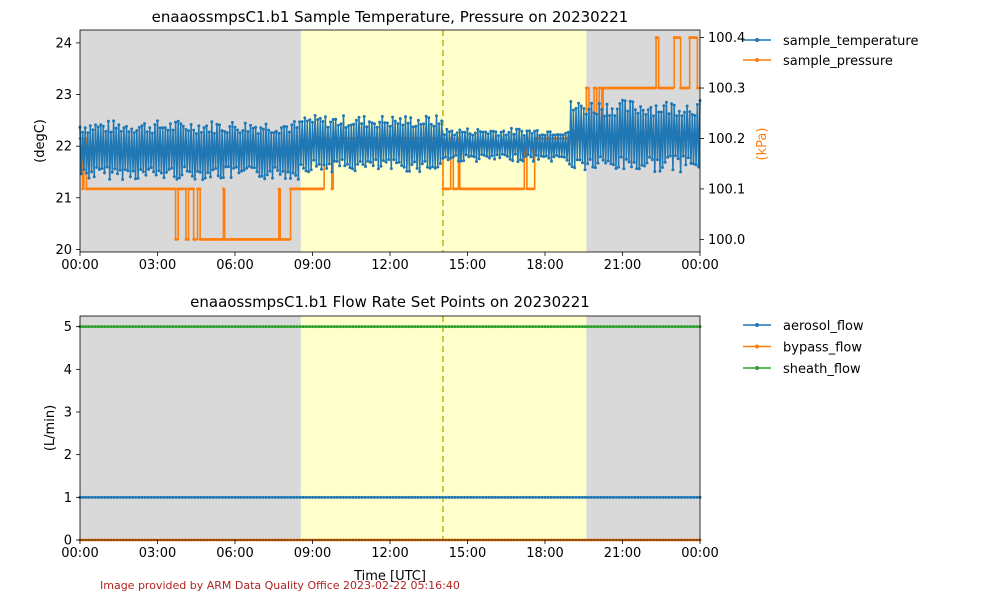  I want to click on sample-temperature-series, so click(390, 140).